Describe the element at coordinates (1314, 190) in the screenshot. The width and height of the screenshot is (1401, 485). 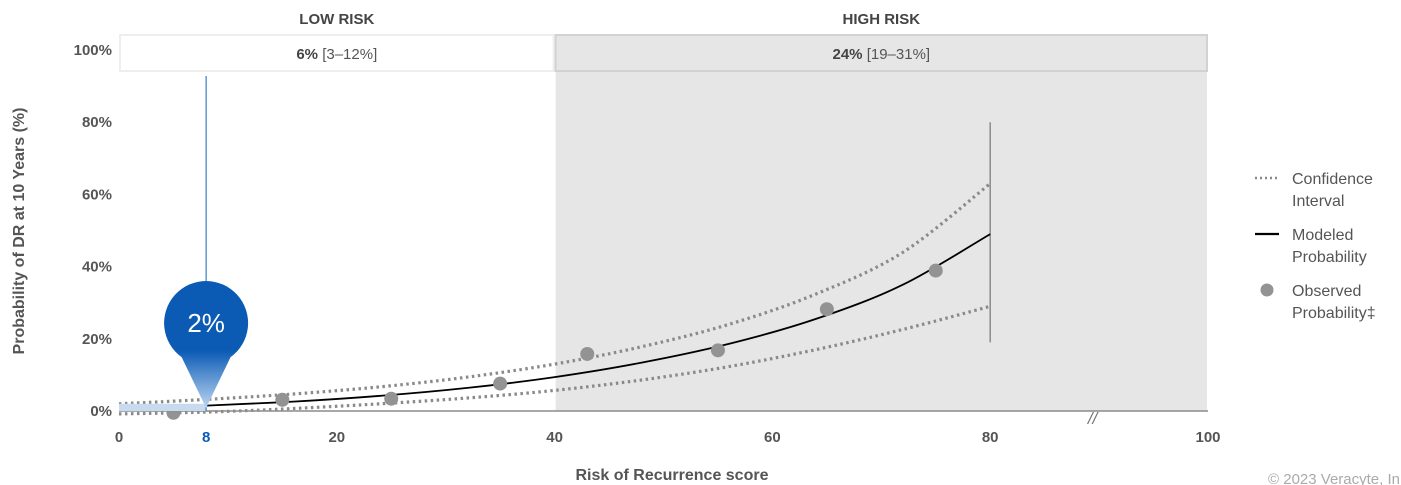
I see `legend-item-0: Confidence Interval` at that location.